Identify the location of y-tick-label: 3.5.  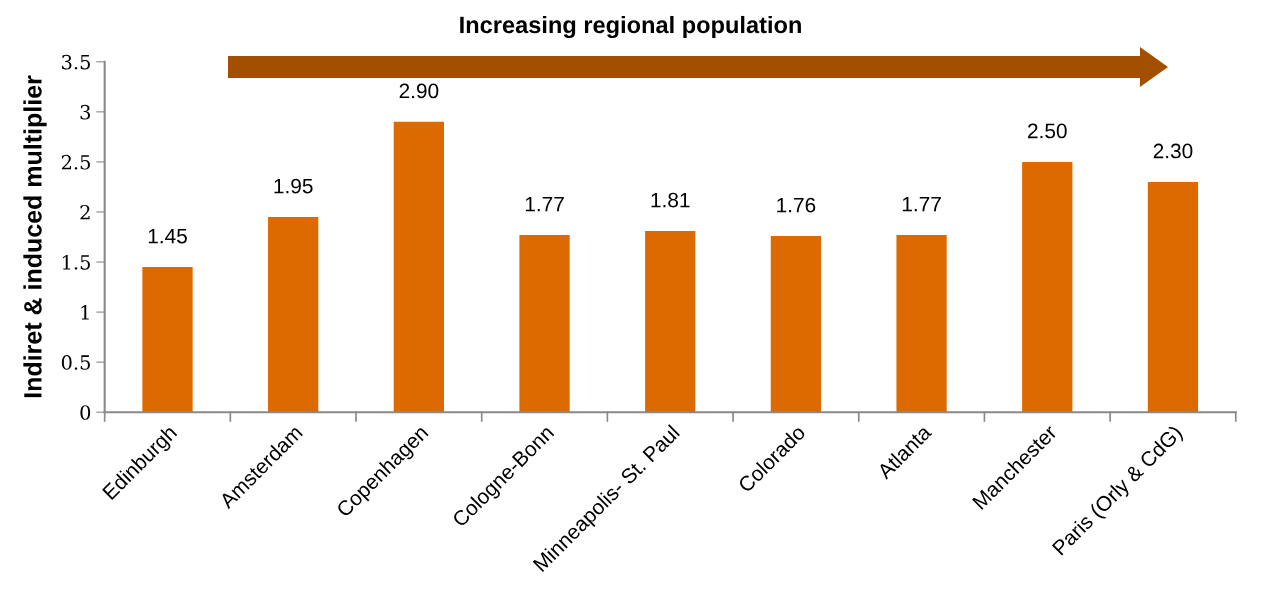
(76, 62).